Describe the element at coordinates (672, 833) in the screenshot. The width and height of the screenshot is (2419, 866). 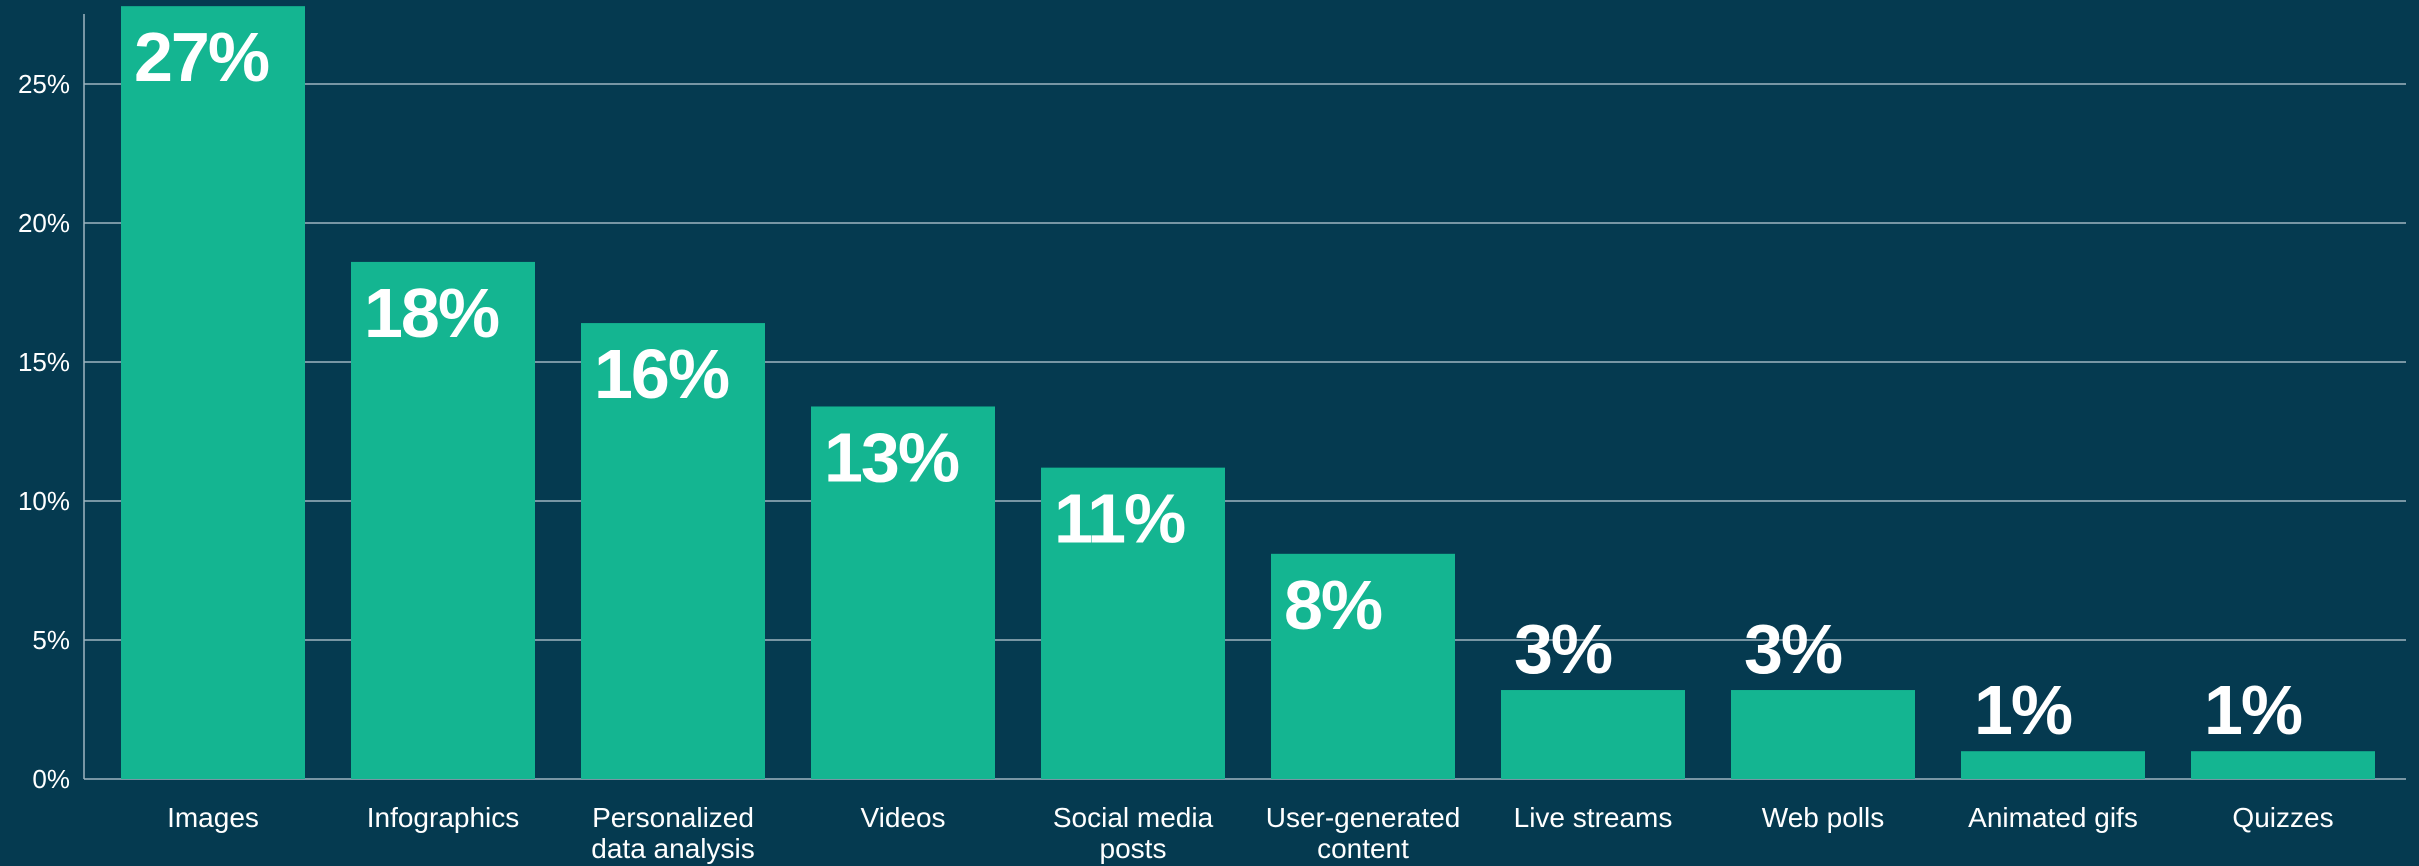
I see `x-tick-label: Personalized data analysis` at that location.